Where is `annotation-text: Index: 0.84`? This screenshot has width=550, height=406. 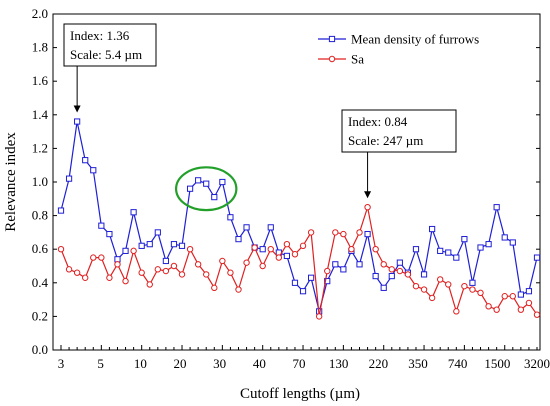 annotation-text: Index: 0.84 is located at coordinates (378, 121).